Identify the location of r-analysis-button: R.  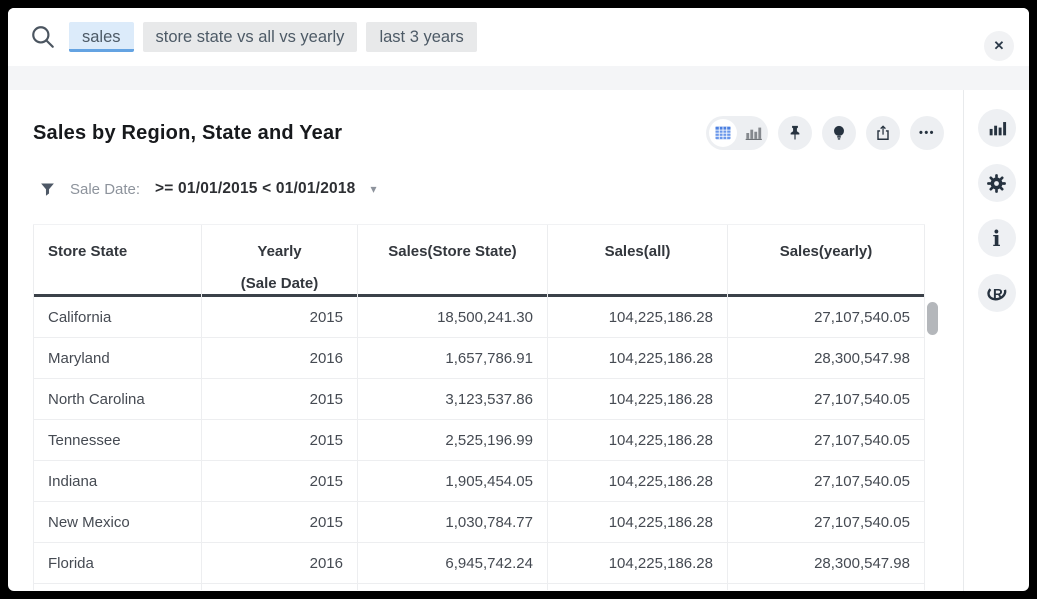
(996, 293).